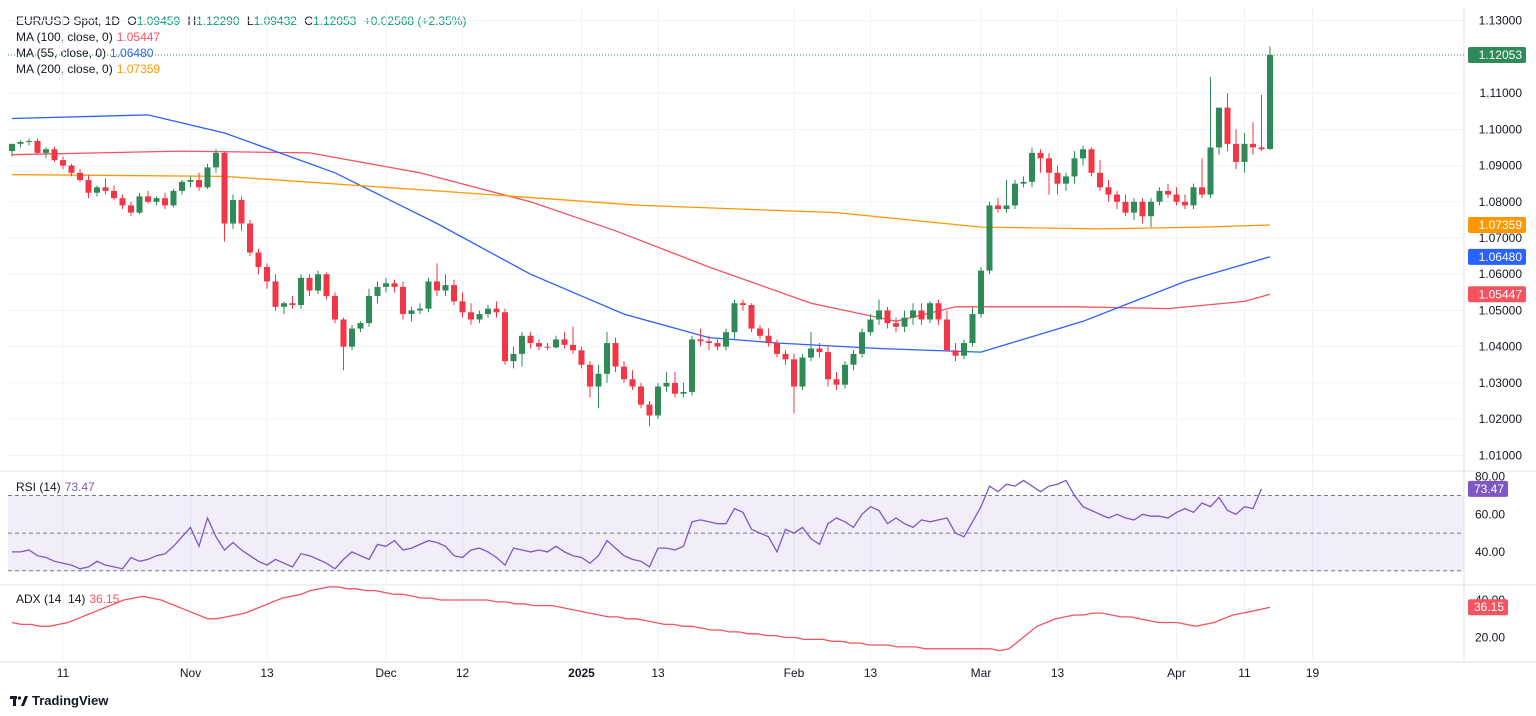  I want to click on ma100-badge-label: 1.05447, so click(1501, 294).